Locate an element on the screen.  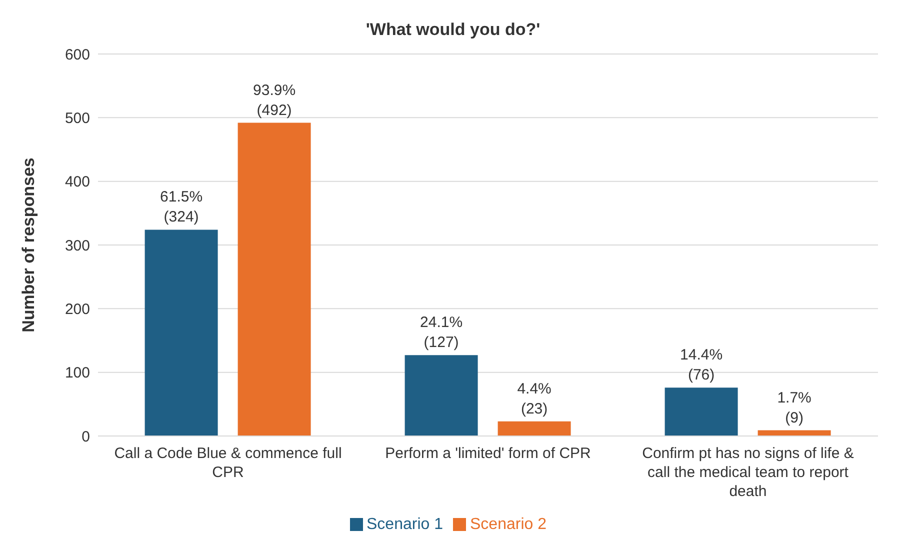
y-tick-label: 500 is located at coordinates (77, 118).